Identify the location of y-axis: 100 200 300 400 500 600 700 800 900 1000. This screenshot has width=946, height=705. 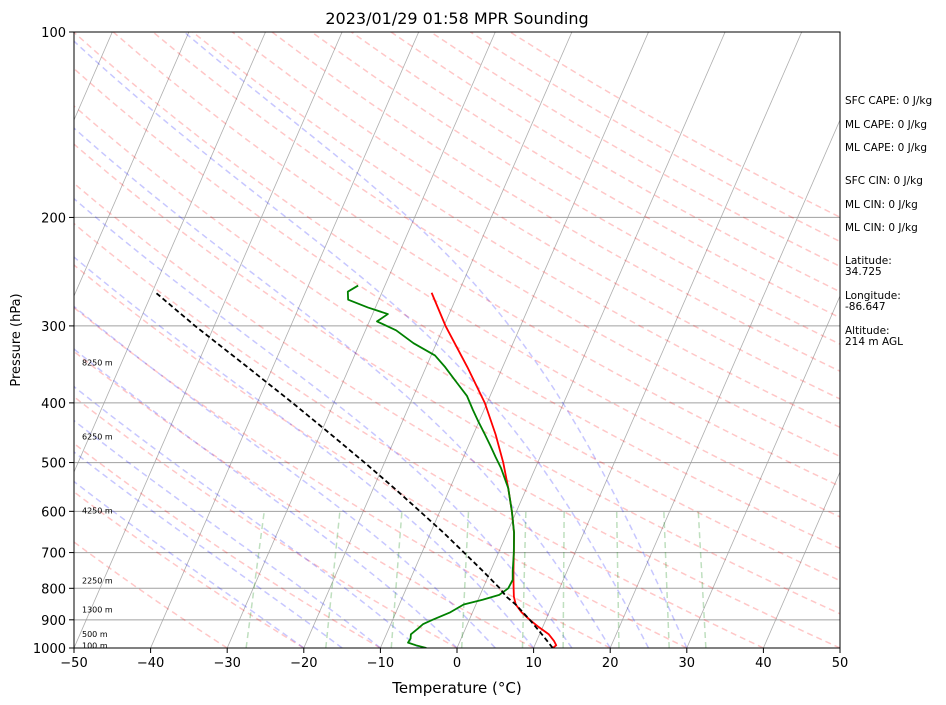
(53, 341).